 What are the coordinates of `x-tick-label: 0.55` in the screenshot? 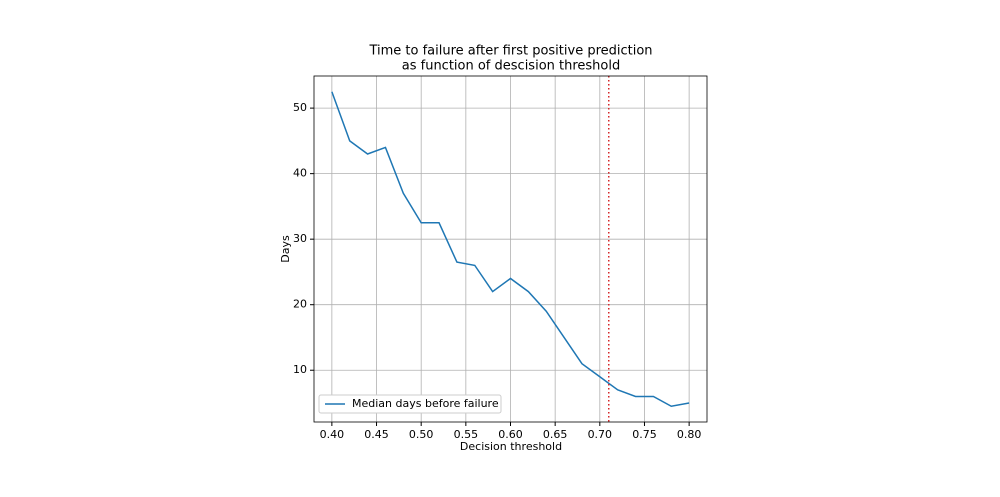 It's located at (466, 434).